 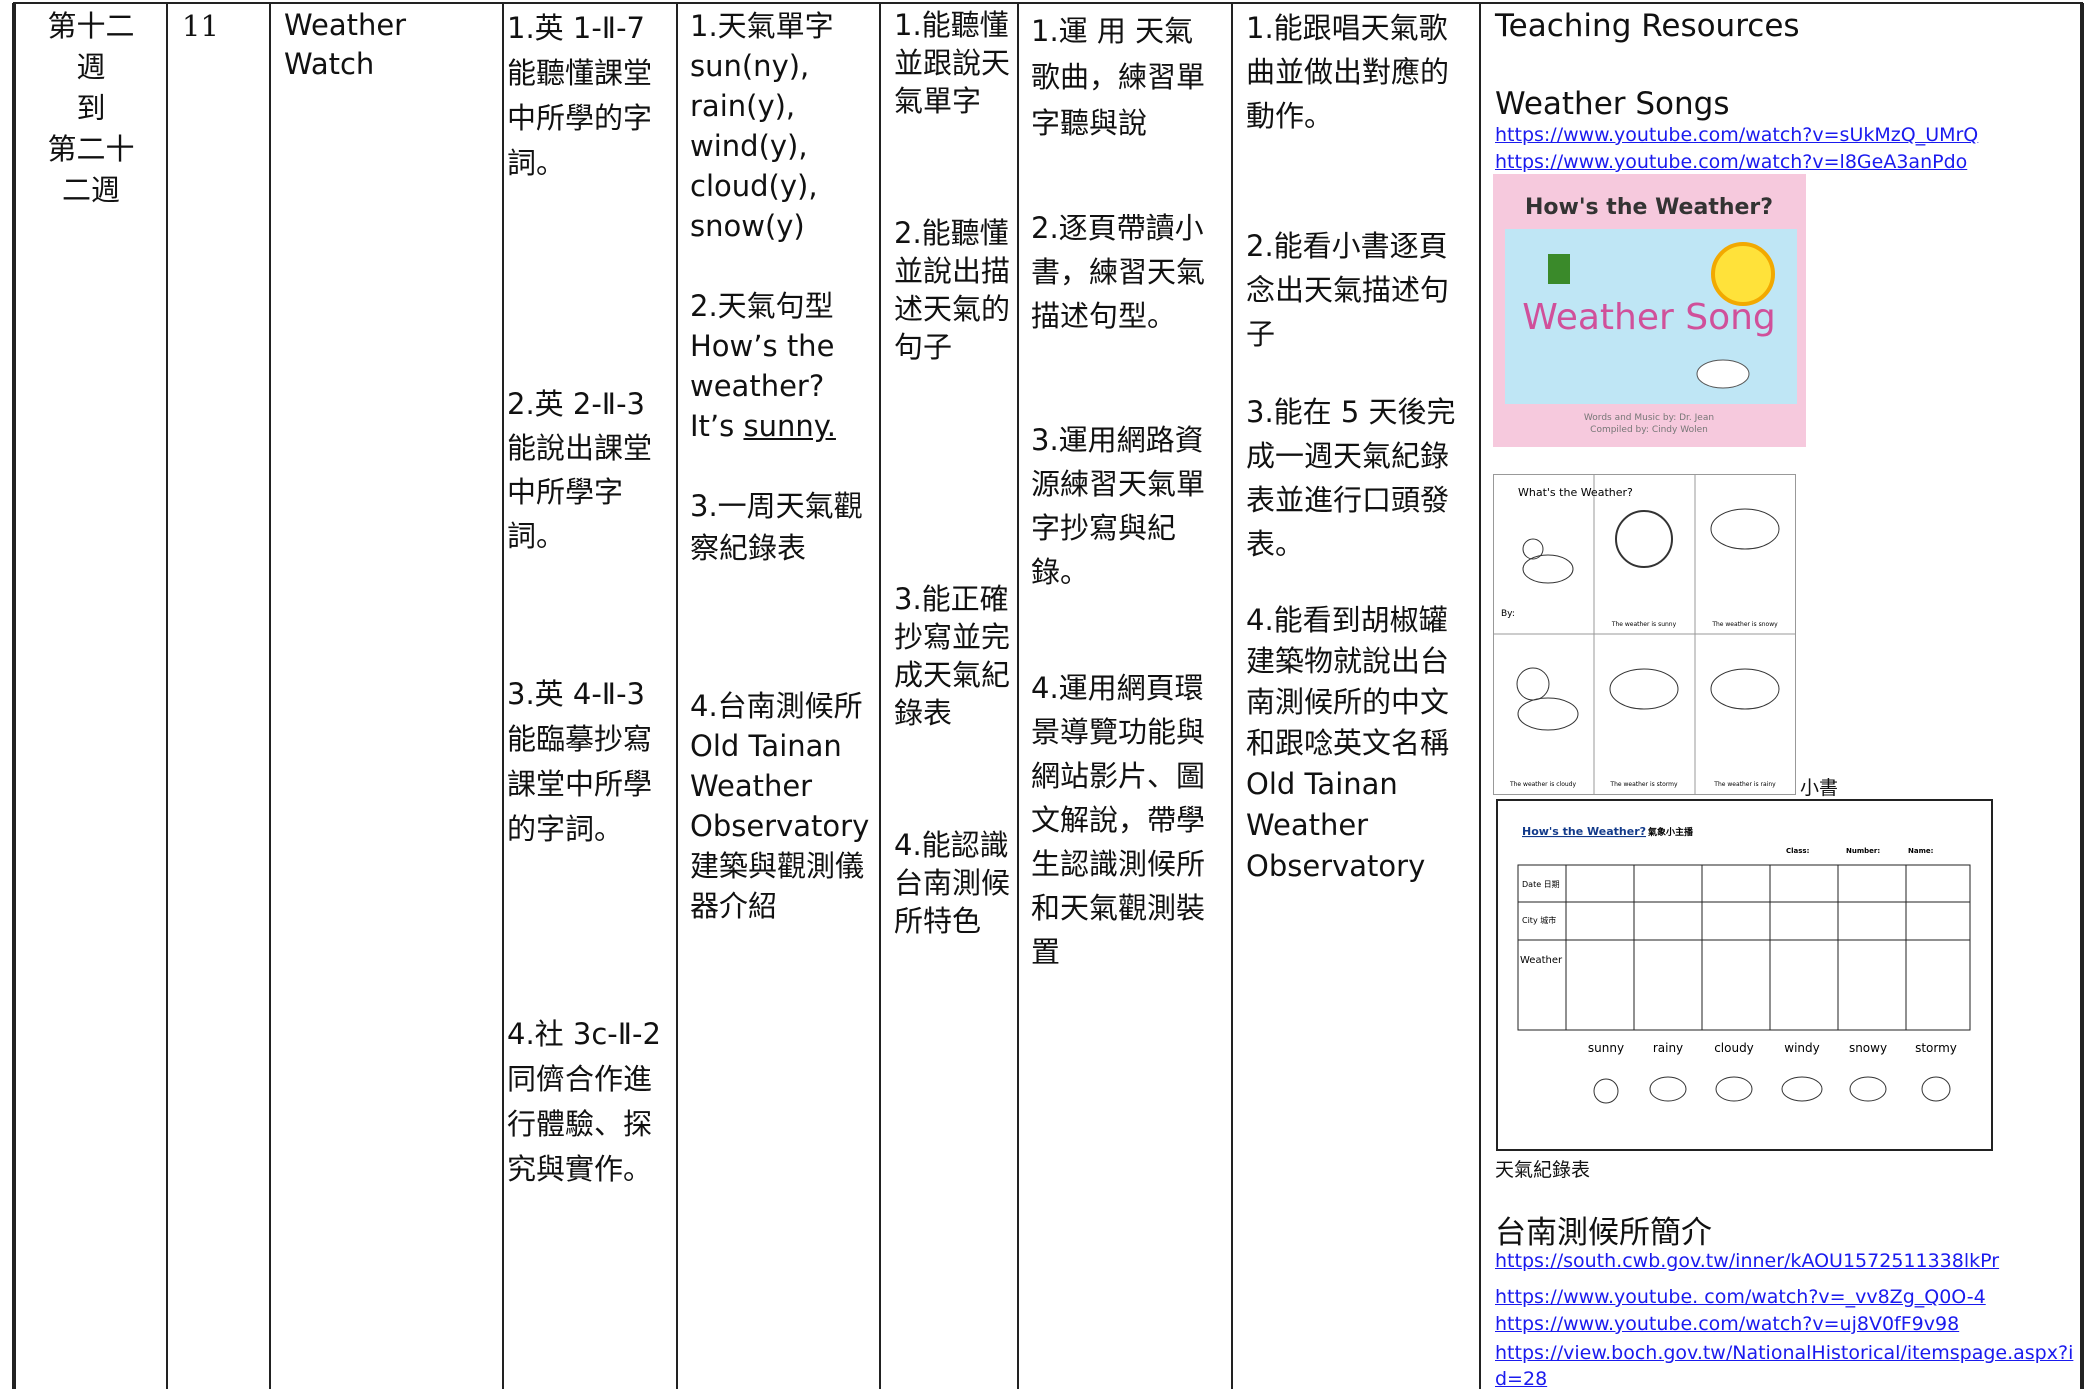 What do you see at coordinates (1541, 960) in the screenshot?
I see `worksheet-row-label: Weather` at bounding box center [1541, 960].